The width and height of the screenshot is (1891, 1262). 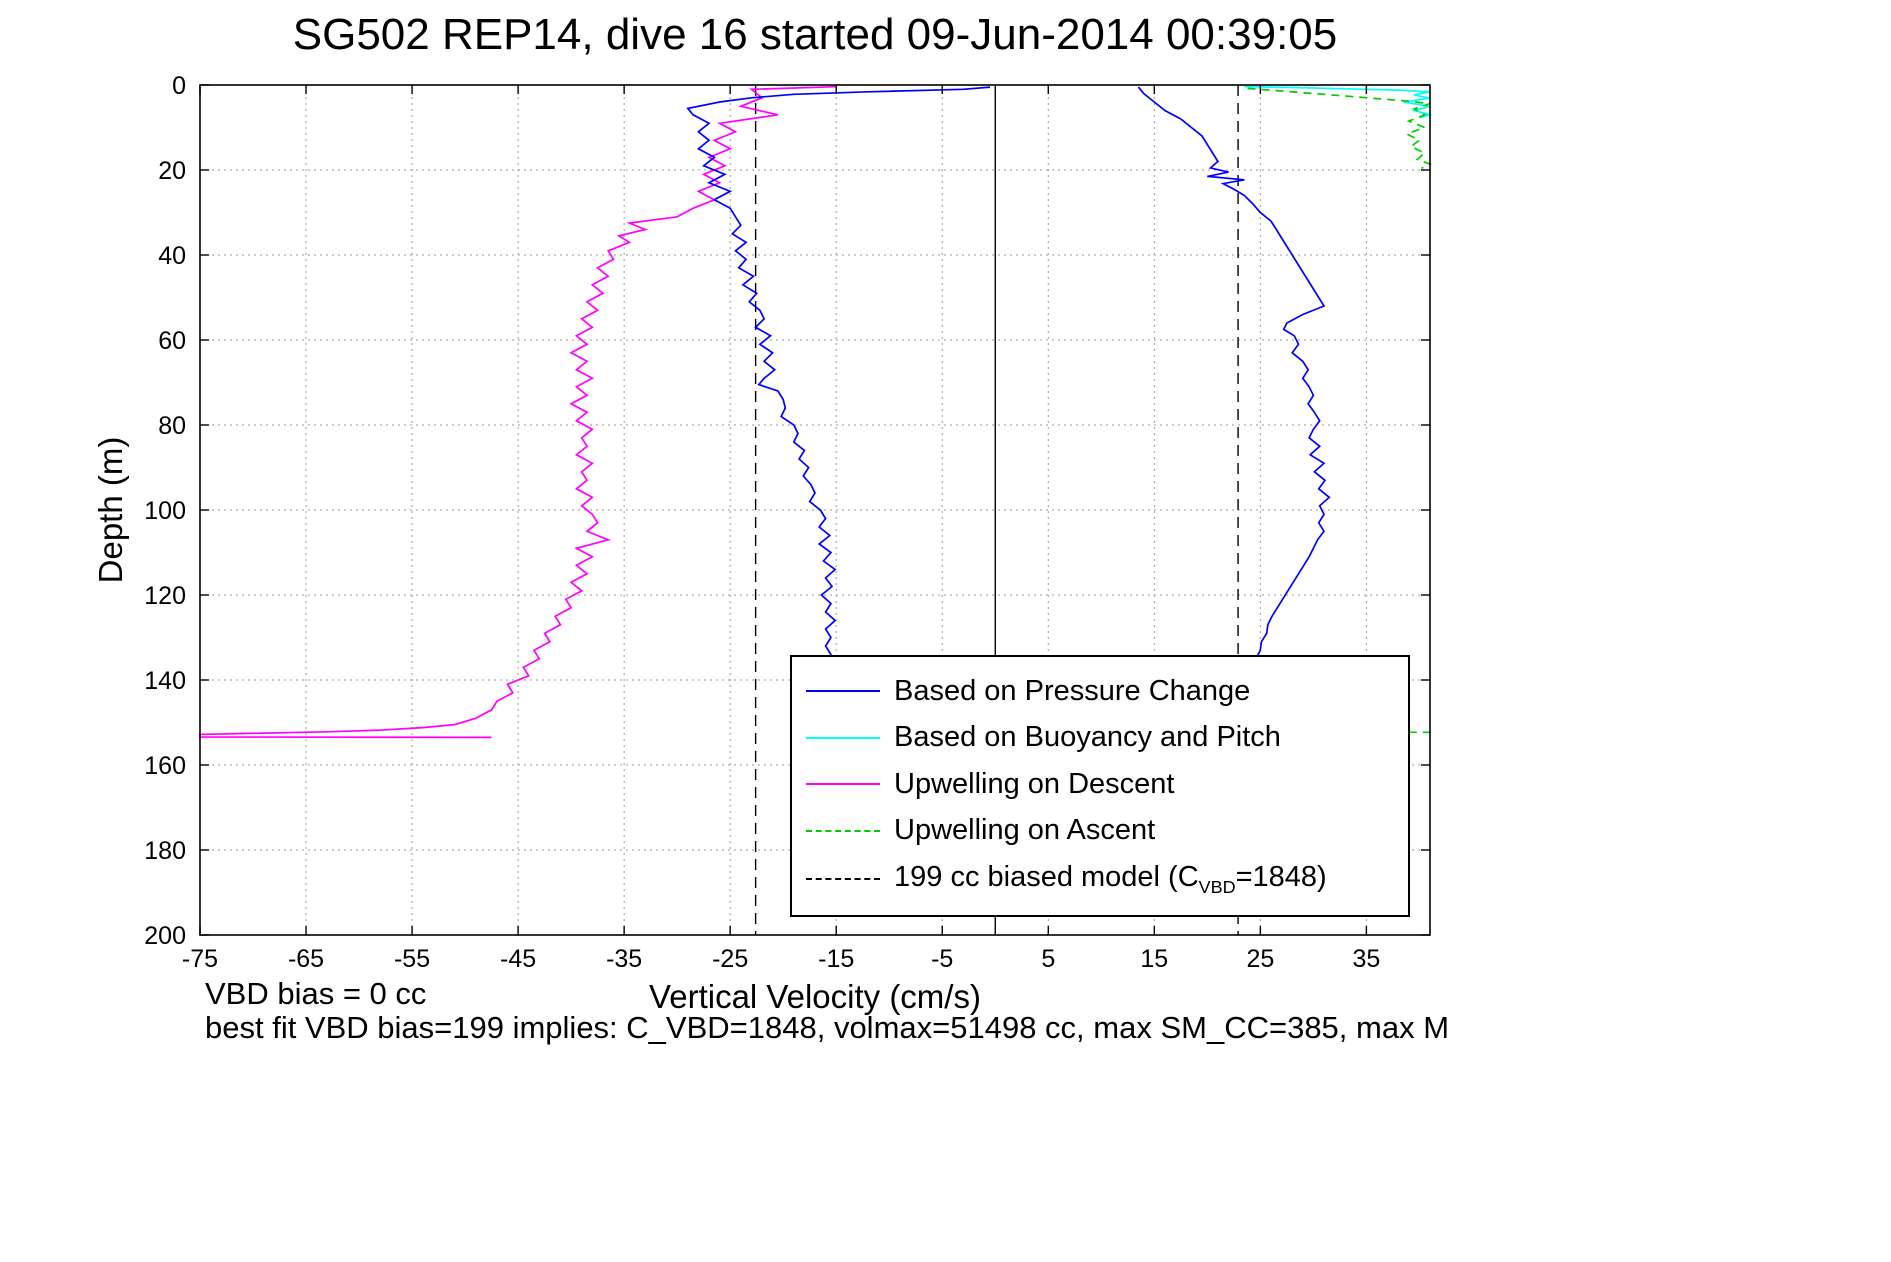 I want to click on legend-label: Upwelling on Ascent, so click(x=1025, y=830).